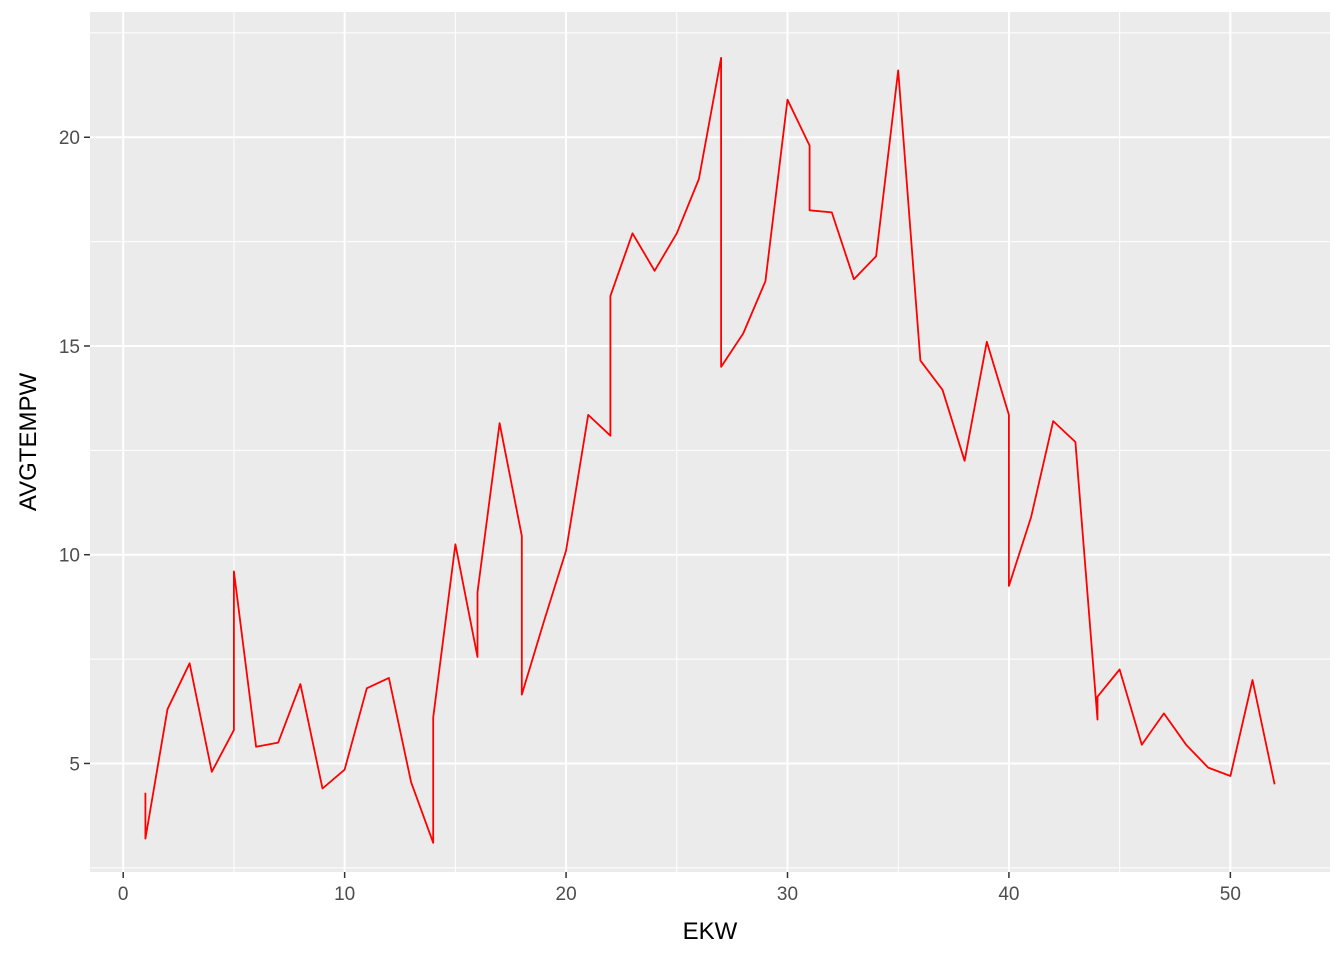 This screenshot has width=1344, height=960. What do you see at coordinates (679, 888) in the screenshot?
I see `x-axis-ticks: 0 10 20 30 40 50` at bounding box center [679, 888].